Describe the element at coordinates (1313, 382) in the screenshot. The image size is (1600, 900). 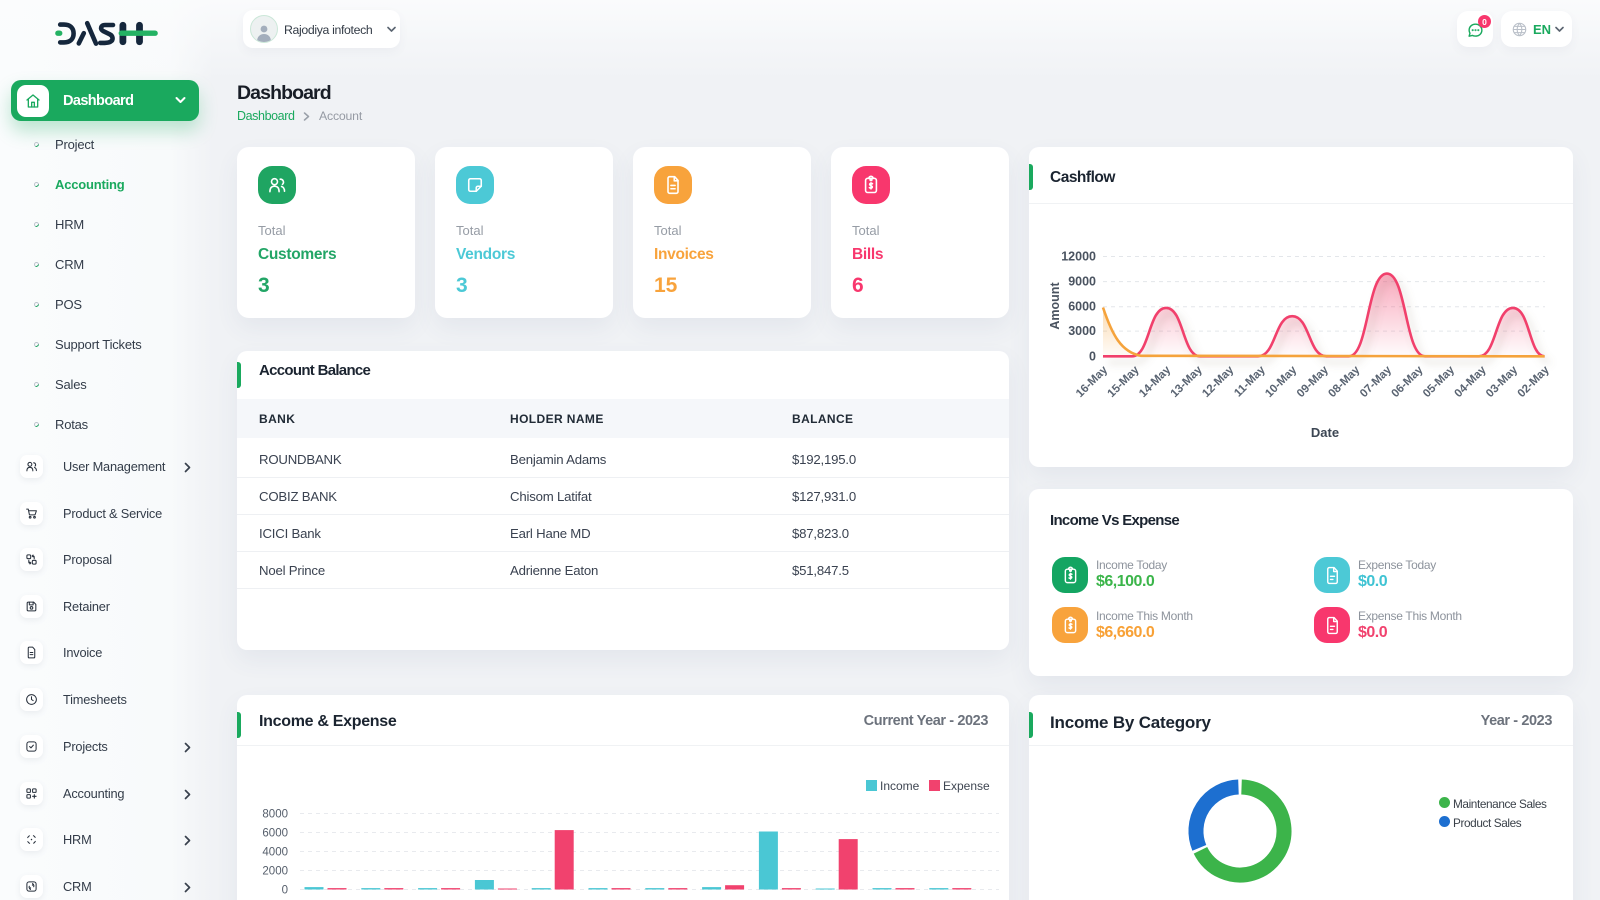
I see `svg-text: 09-May` at that location.